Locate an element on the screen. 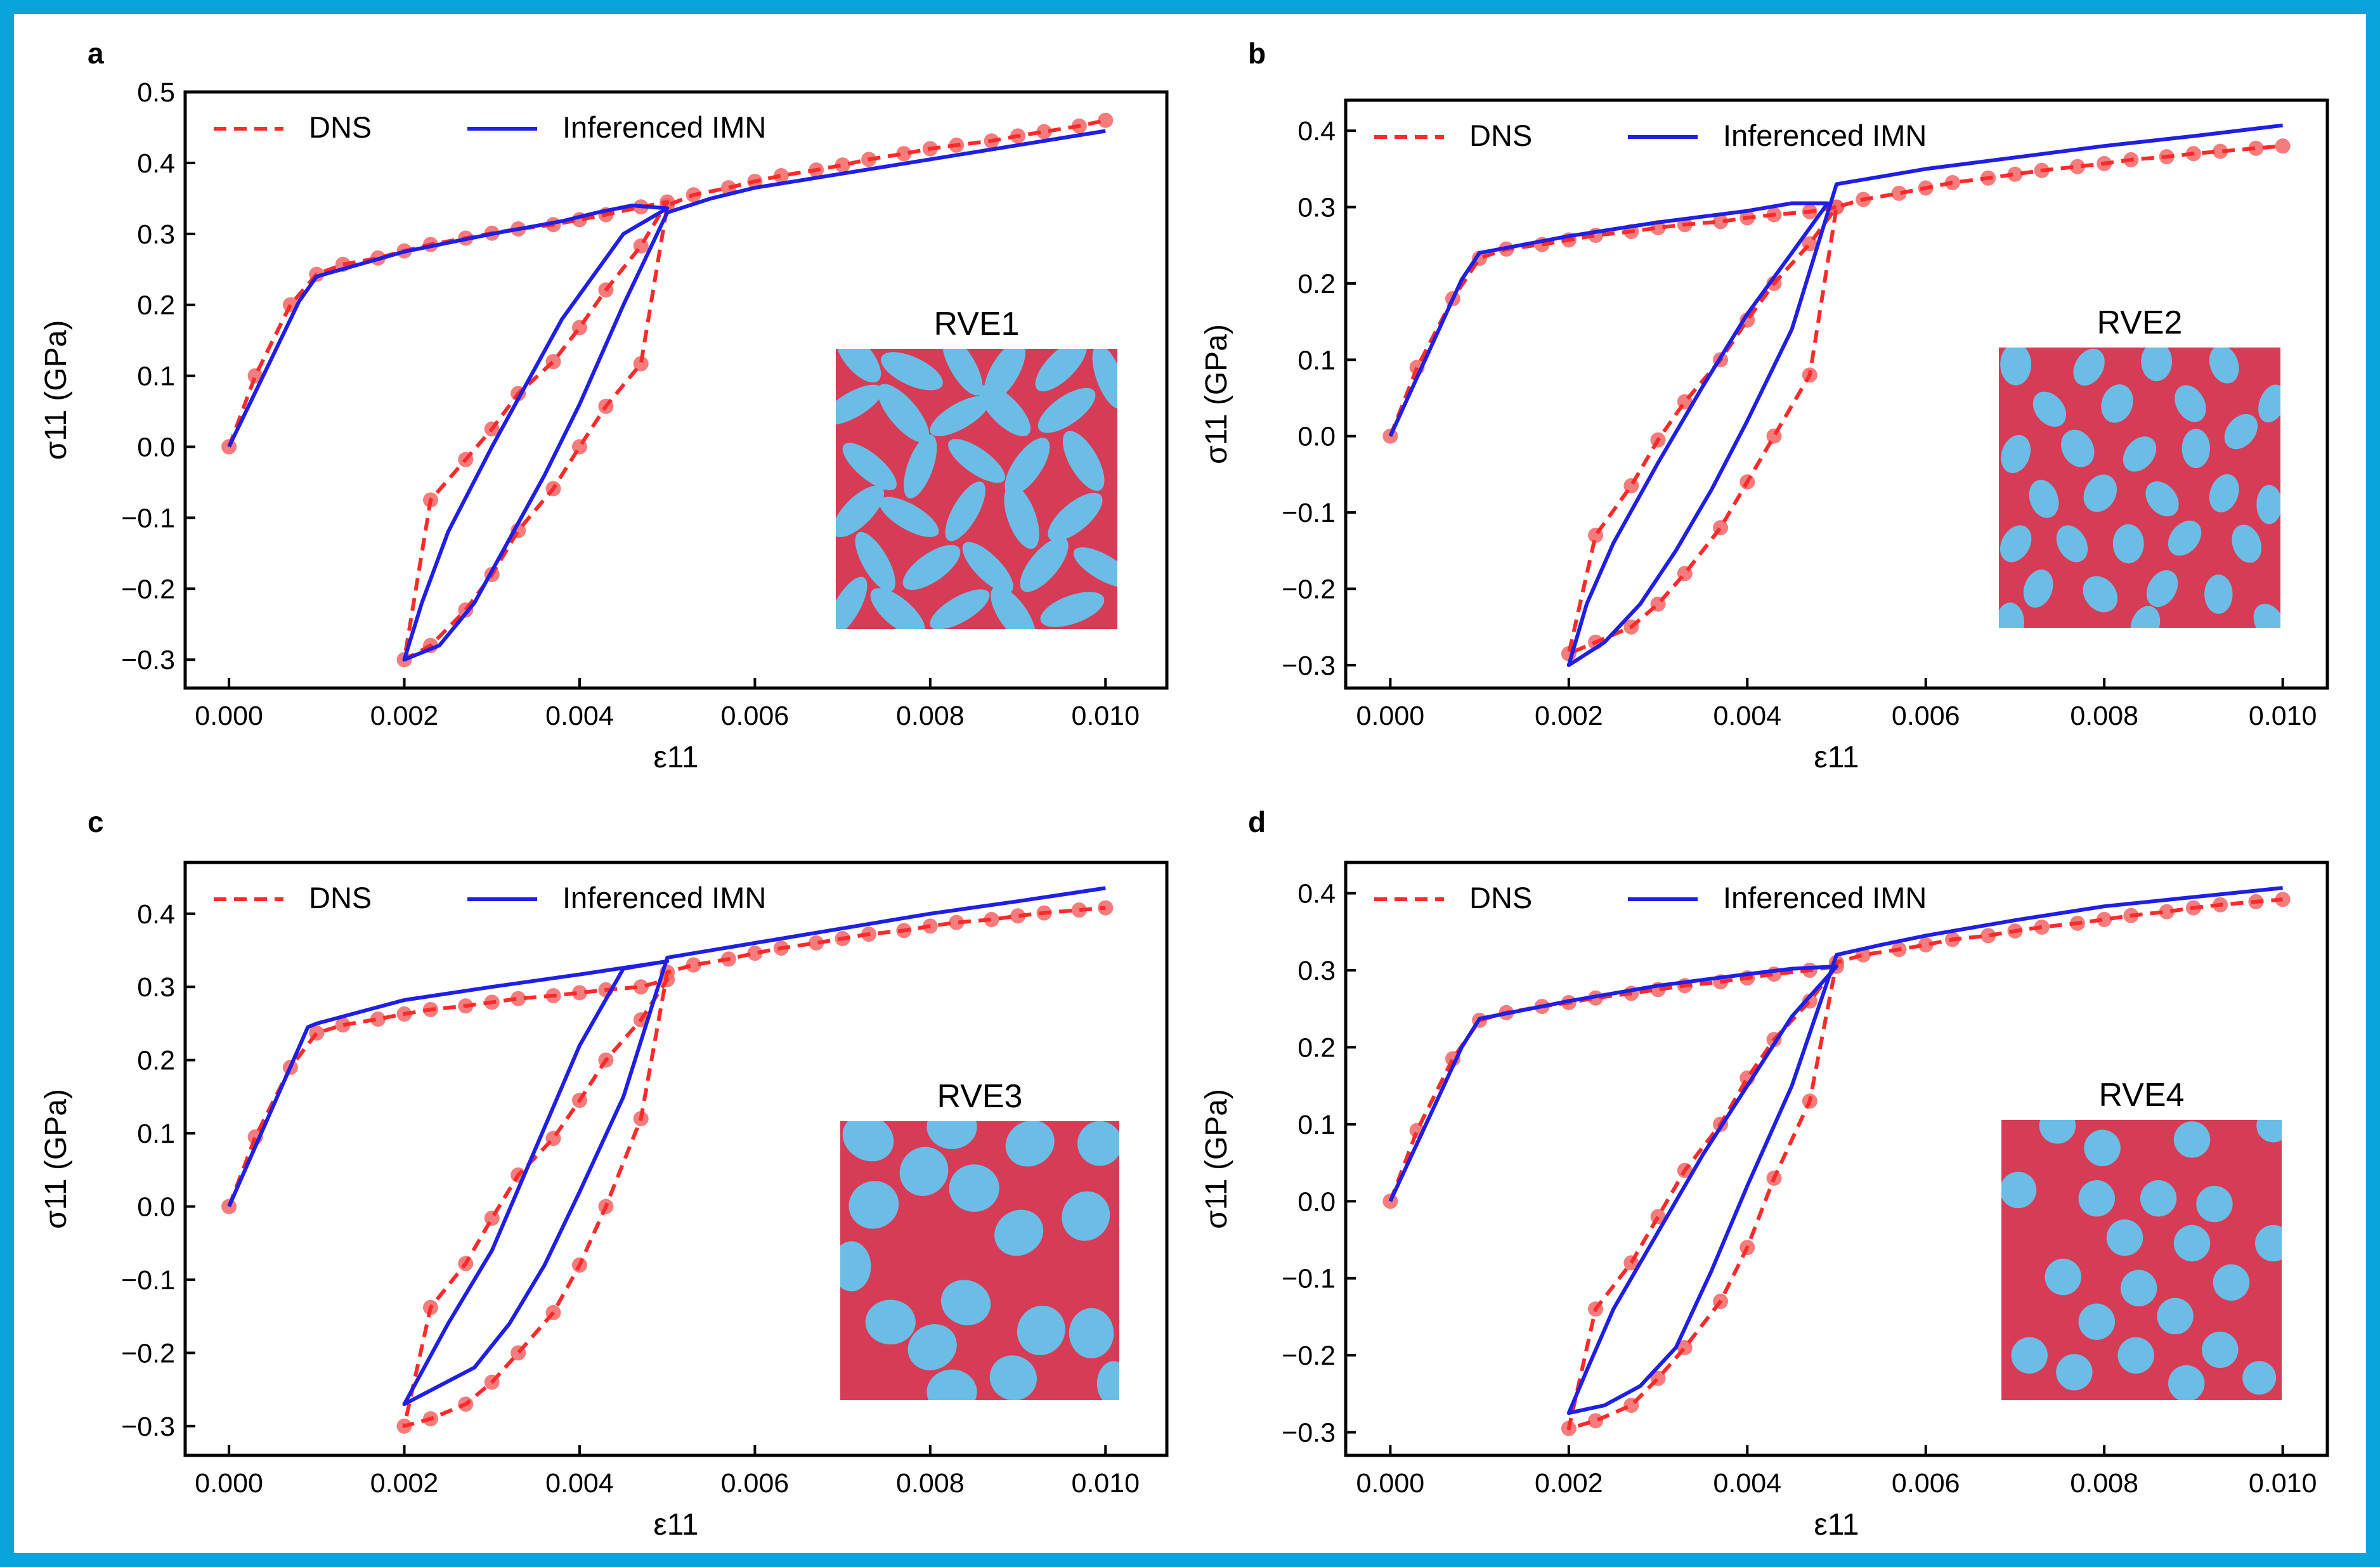 Image resolution: width=2380 pixels, height=1567 pixels. y-tick-label: 0.1 is located at coordinates (156, 377).